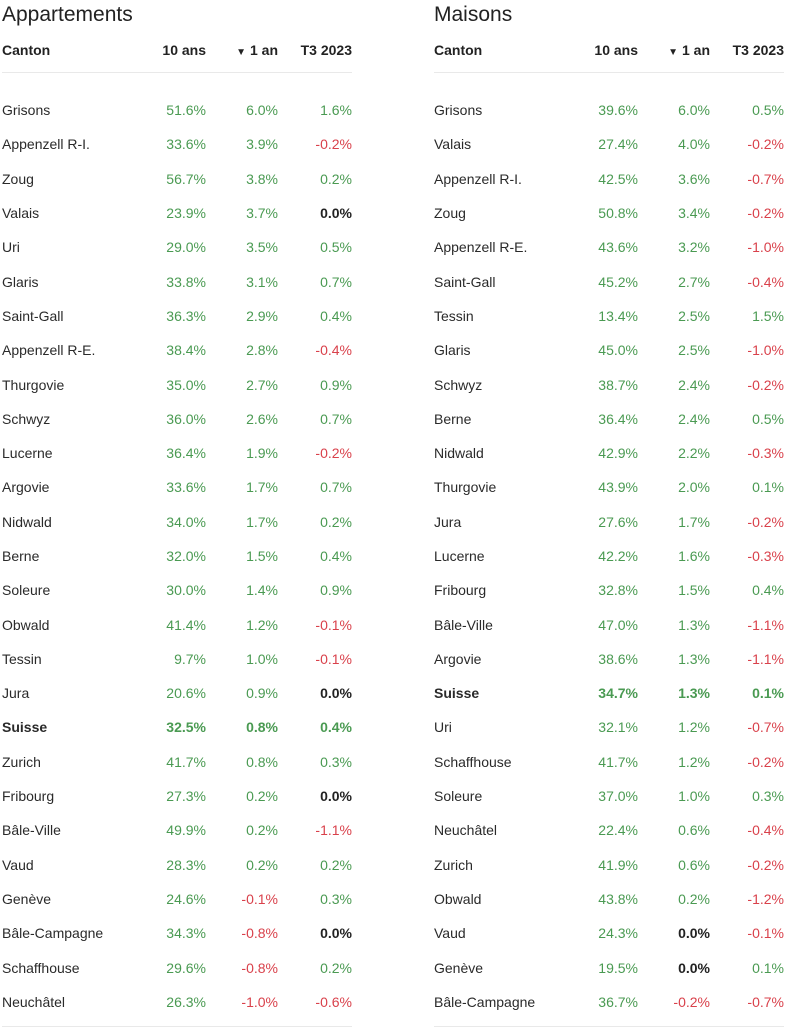  I want to click on ten-years-cell: 41.7%, so click(618, 761).